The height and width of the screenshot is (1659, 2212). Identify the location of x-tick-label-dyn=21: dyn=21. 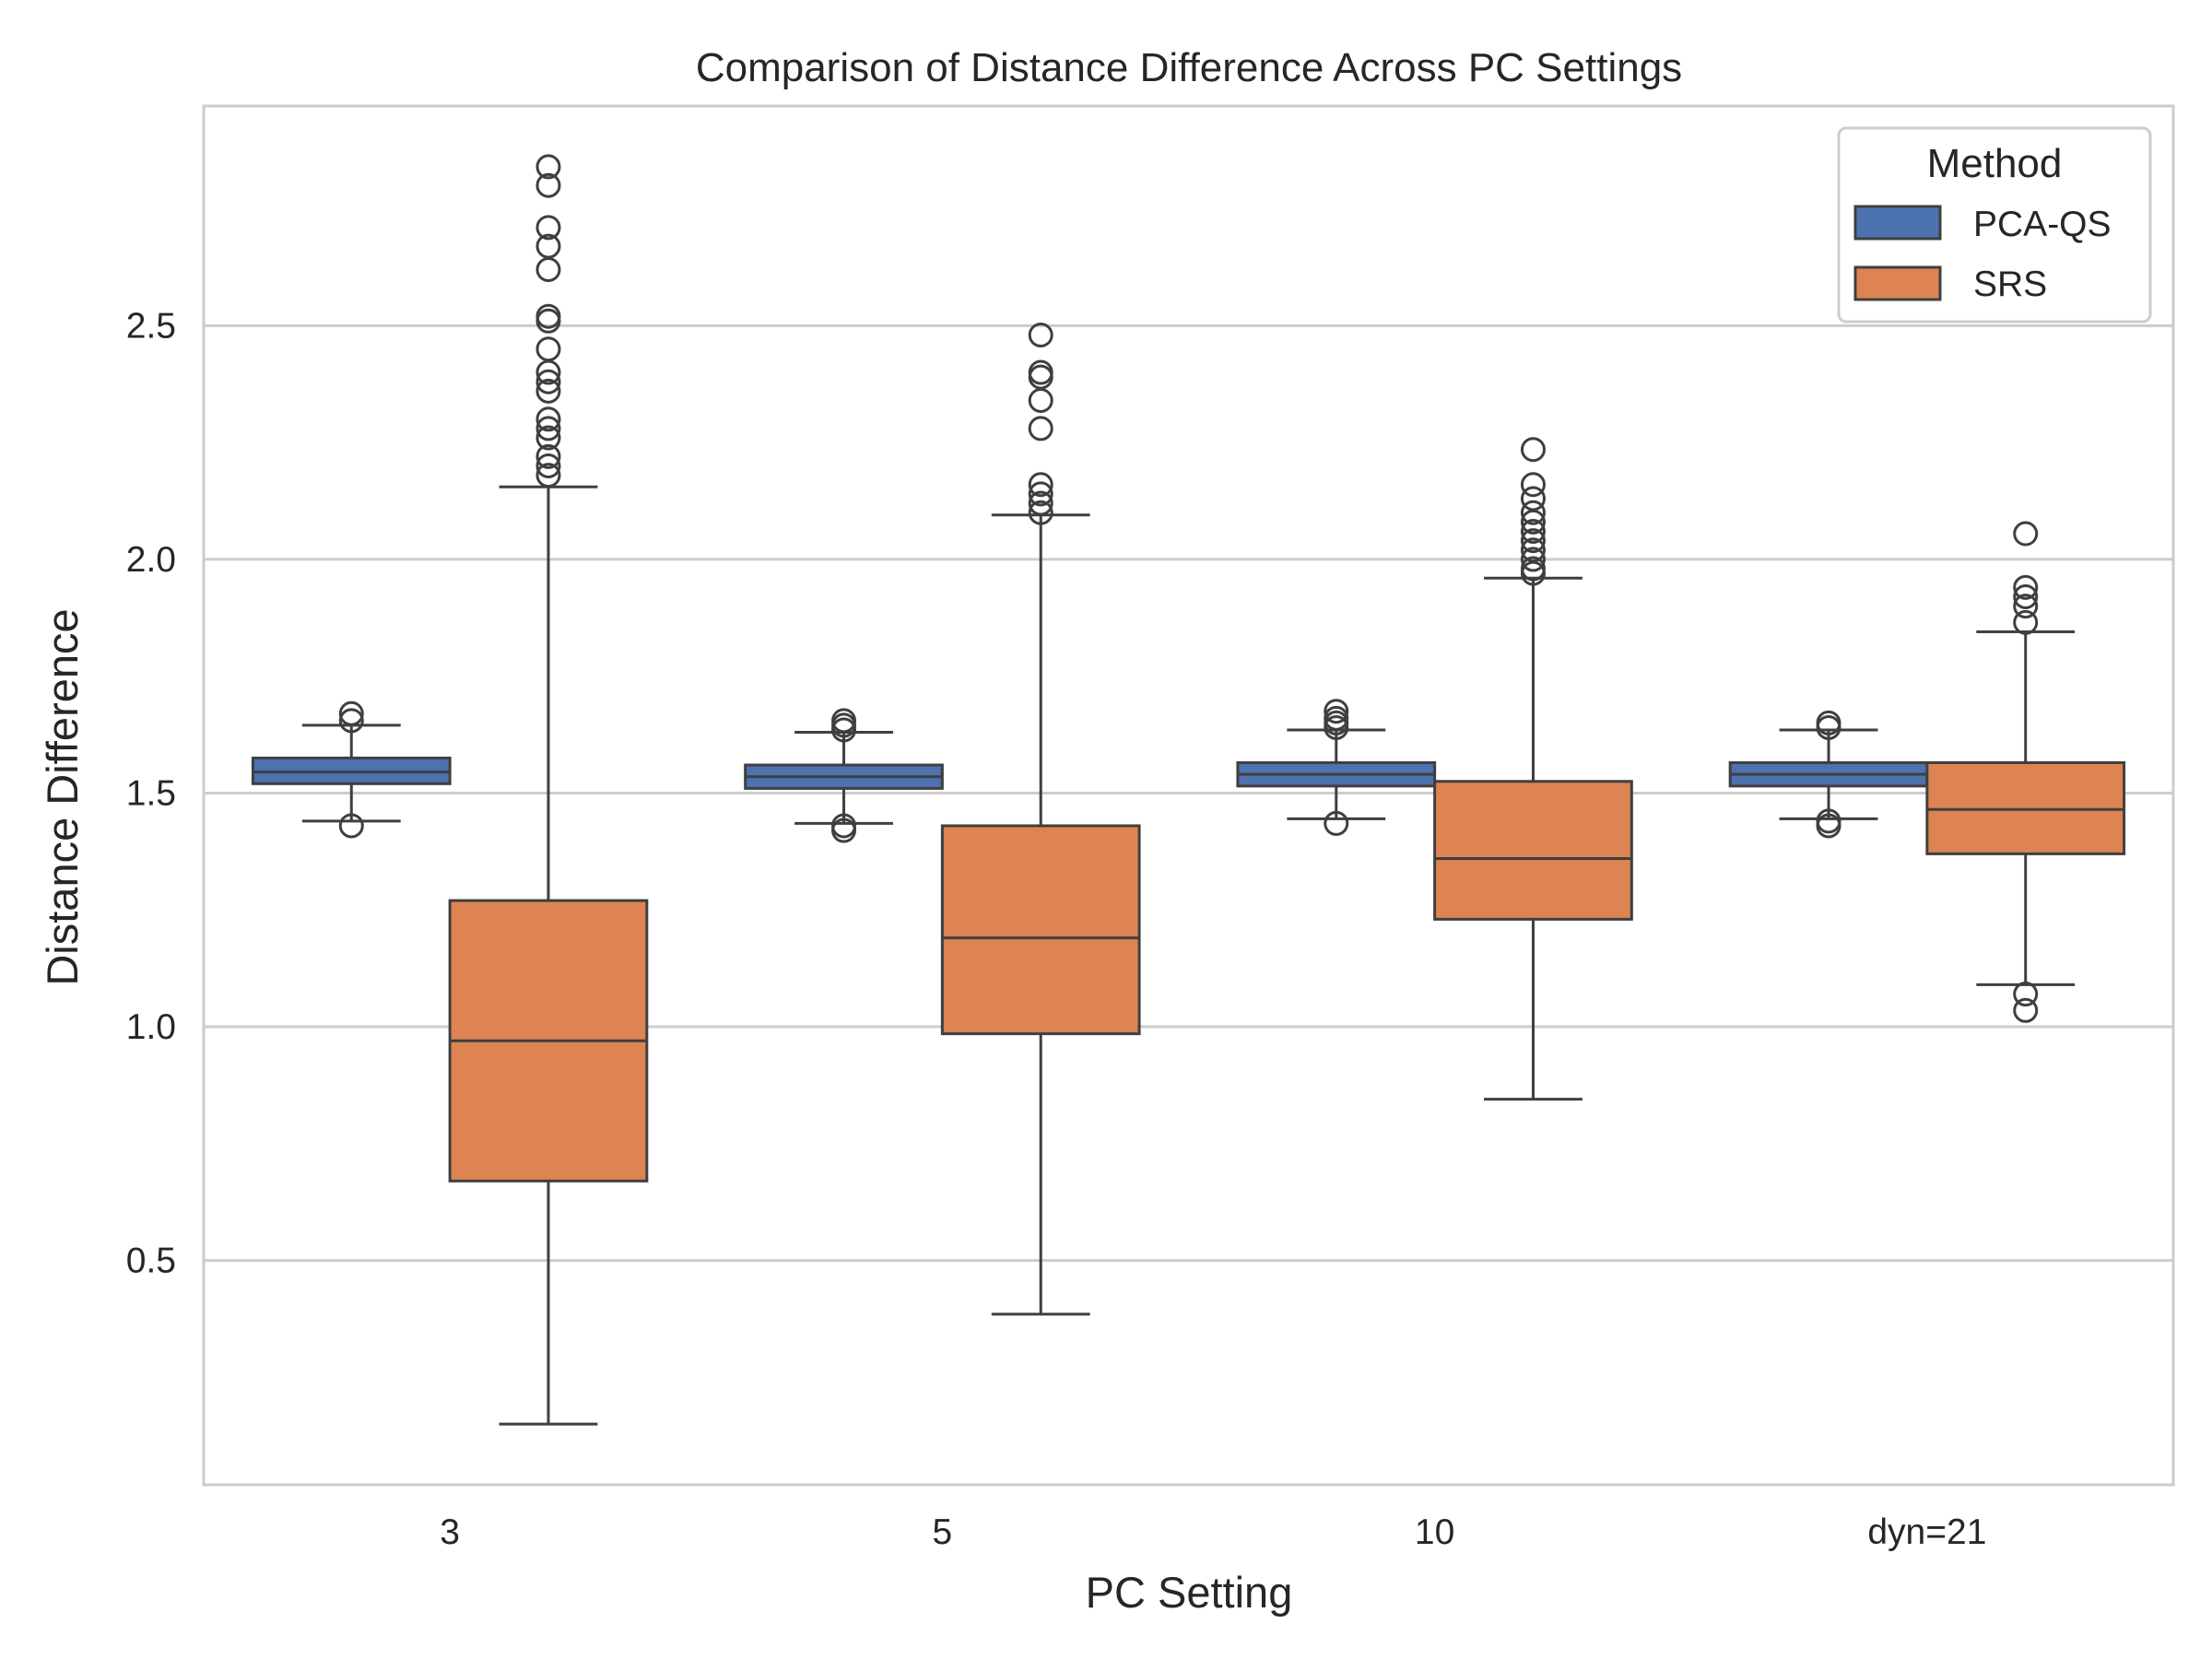
(1926, 1532).